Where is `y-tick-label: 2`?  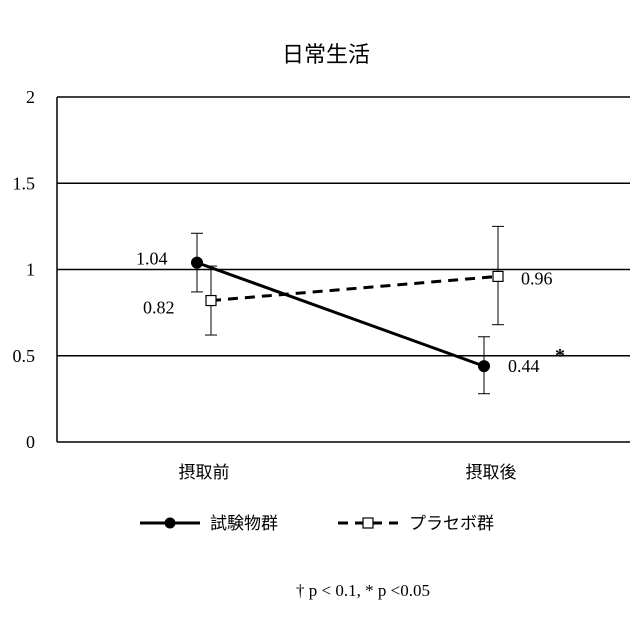 y-tick-label: 2 is located at coordinates (30, 97).